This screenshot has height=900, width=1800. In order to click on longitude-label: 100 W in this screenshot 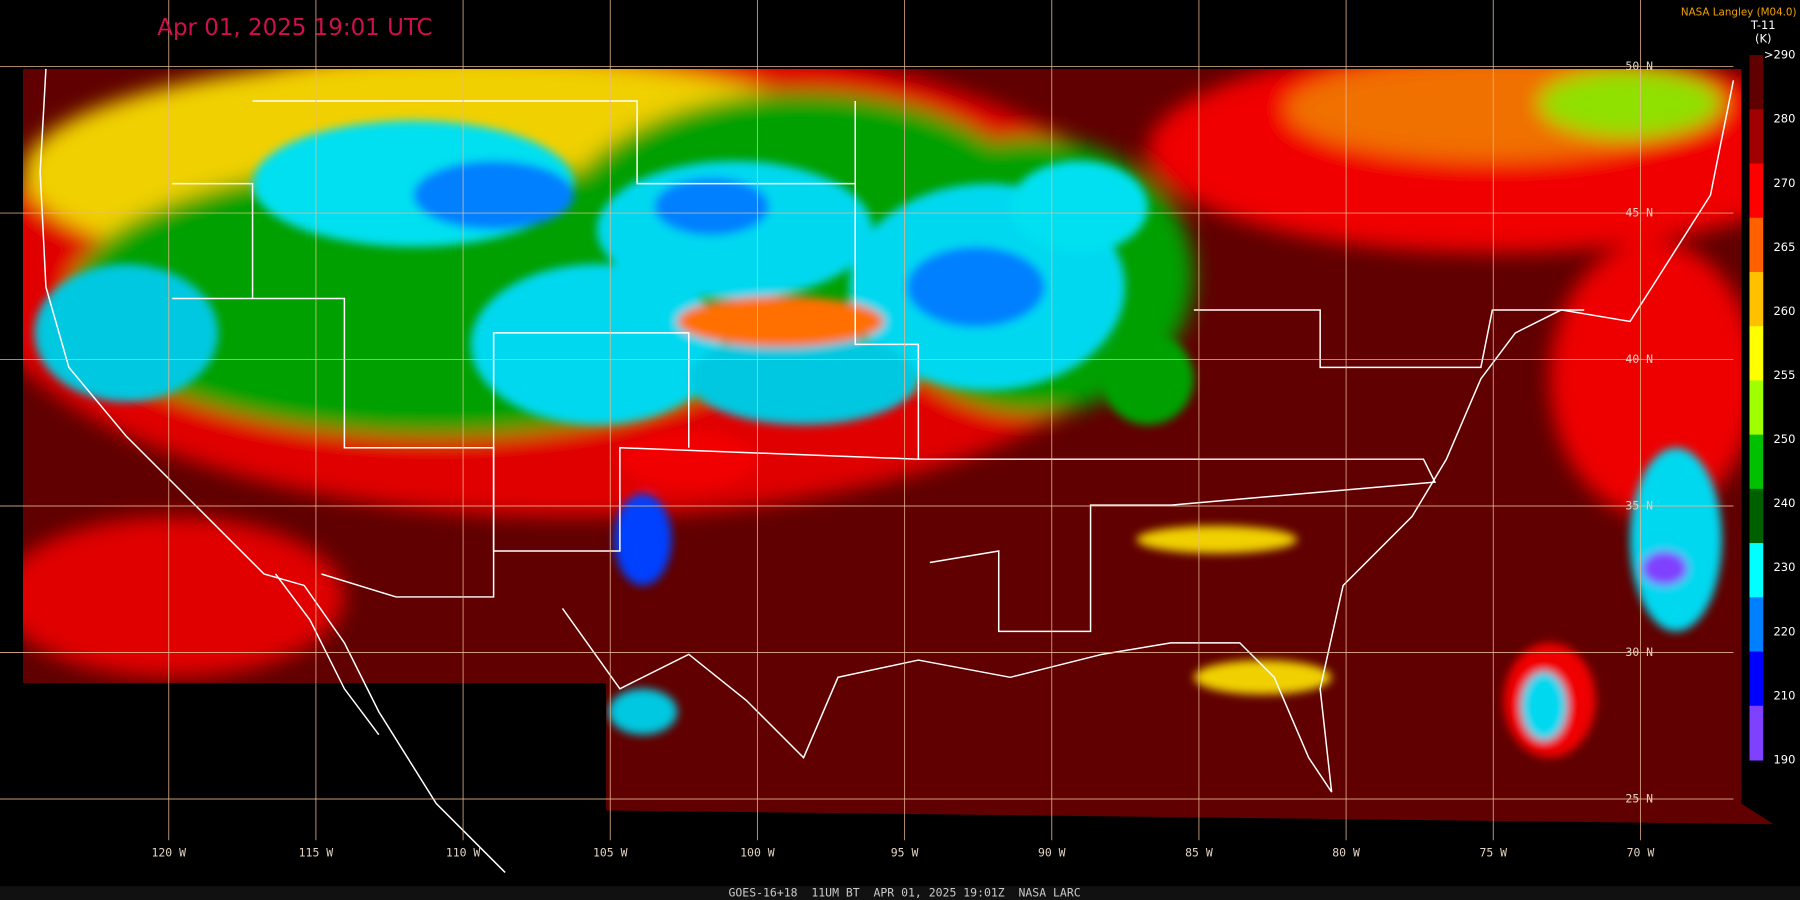, I will do `click(757, 852)`.